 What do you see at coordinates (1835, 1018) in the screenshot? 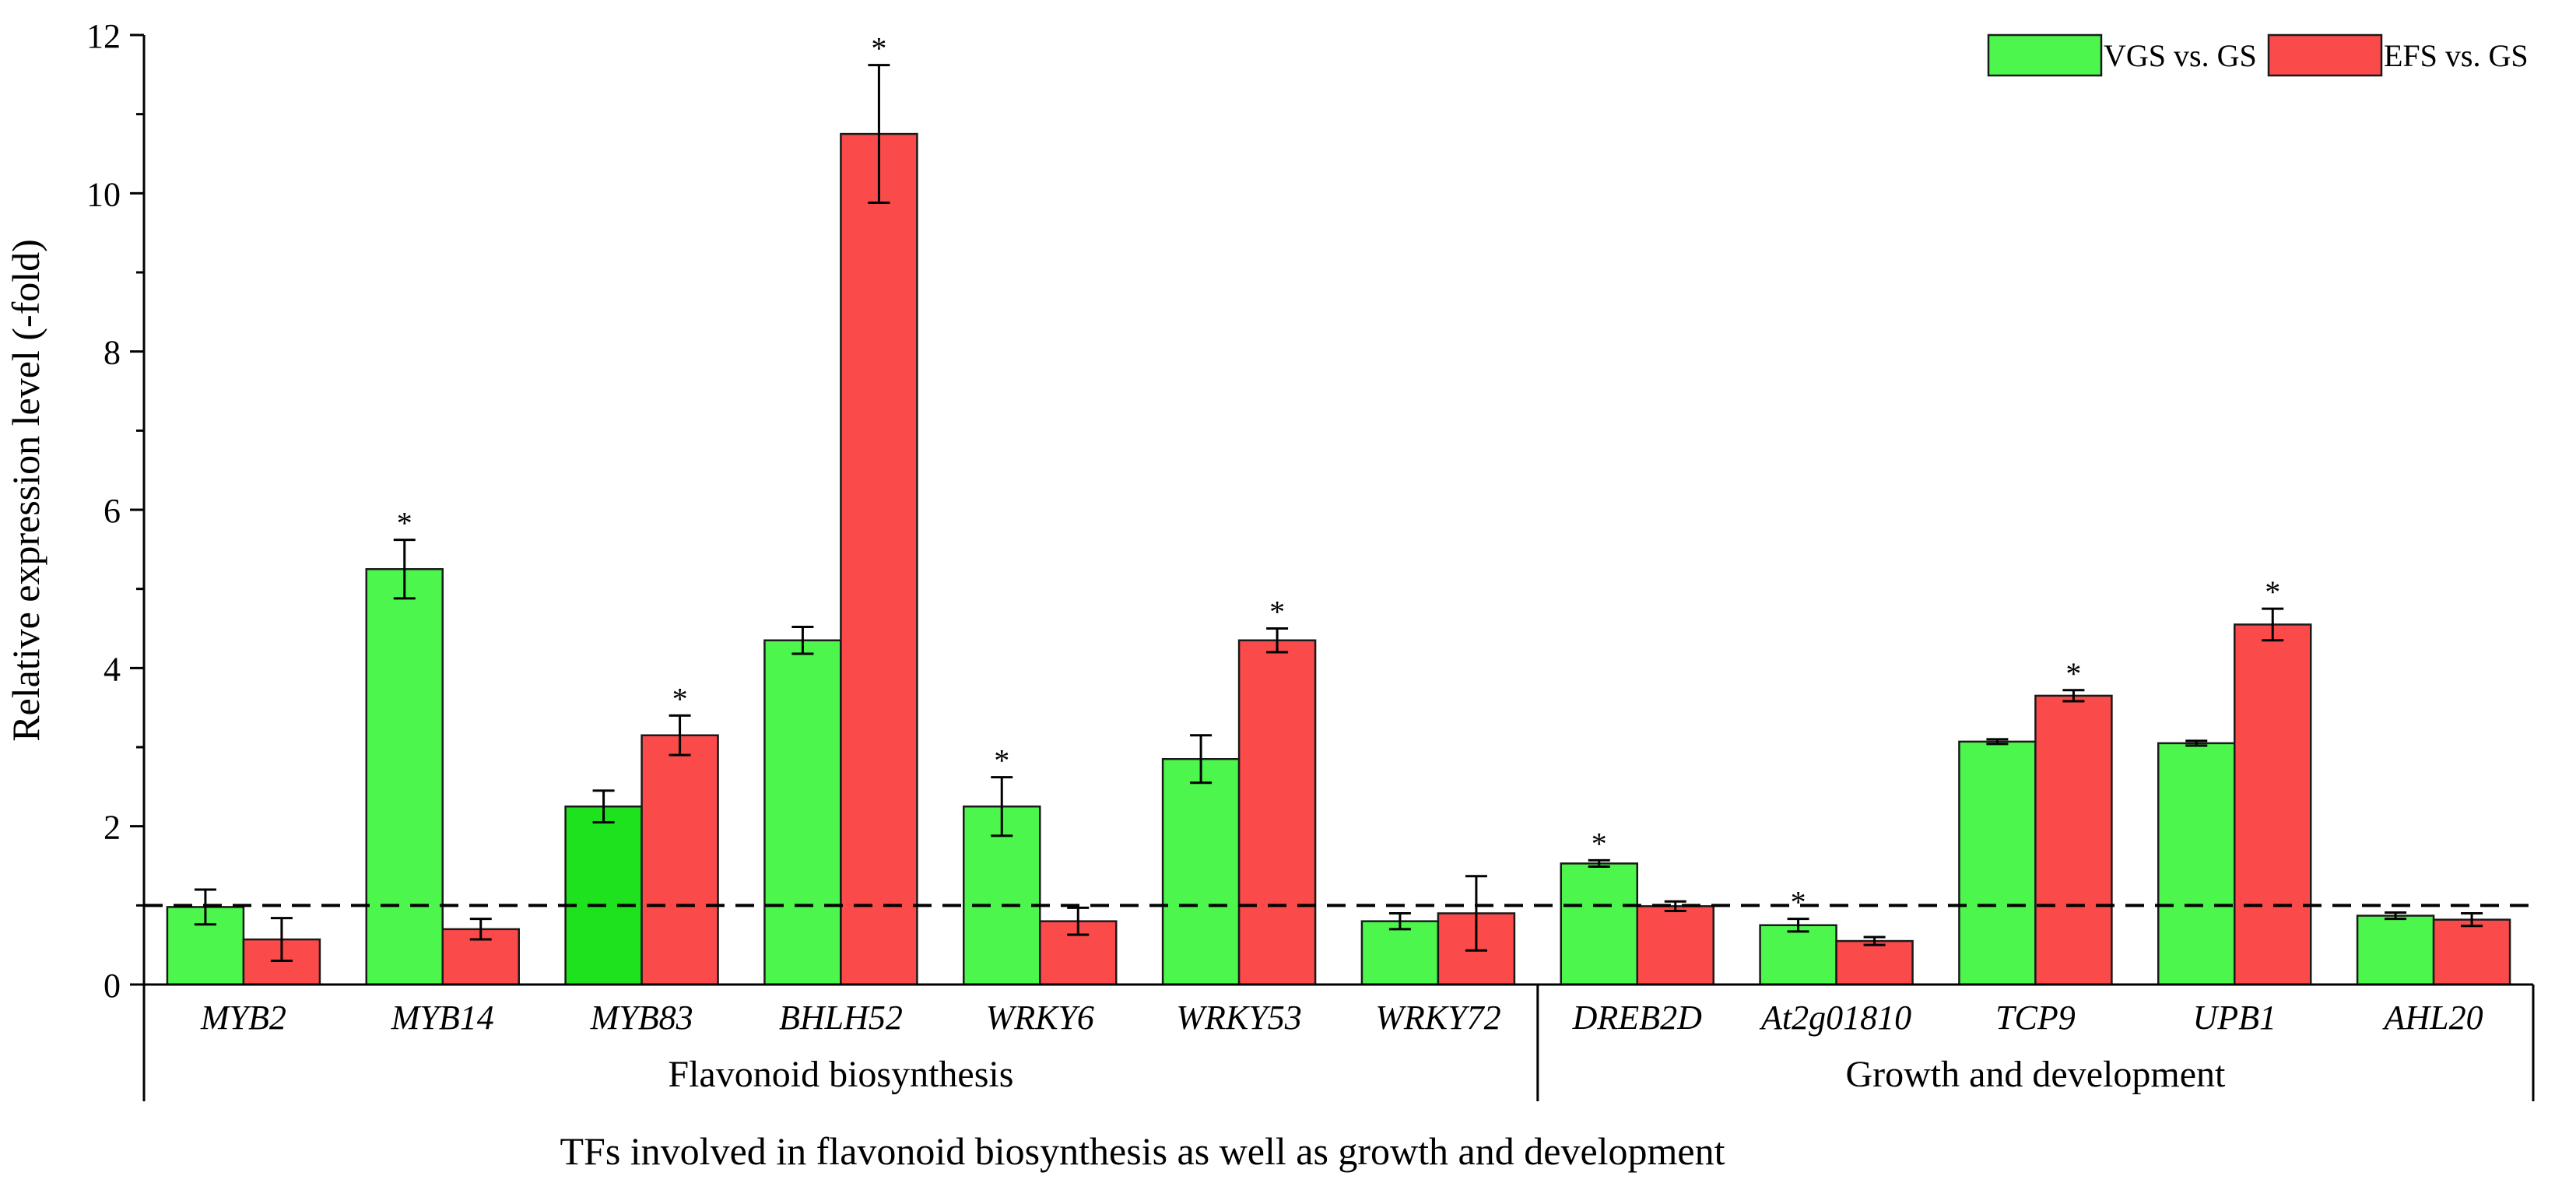
I see `x-tick-label-at2g01810: At2g01810` at bounding box center [1835, 1018].